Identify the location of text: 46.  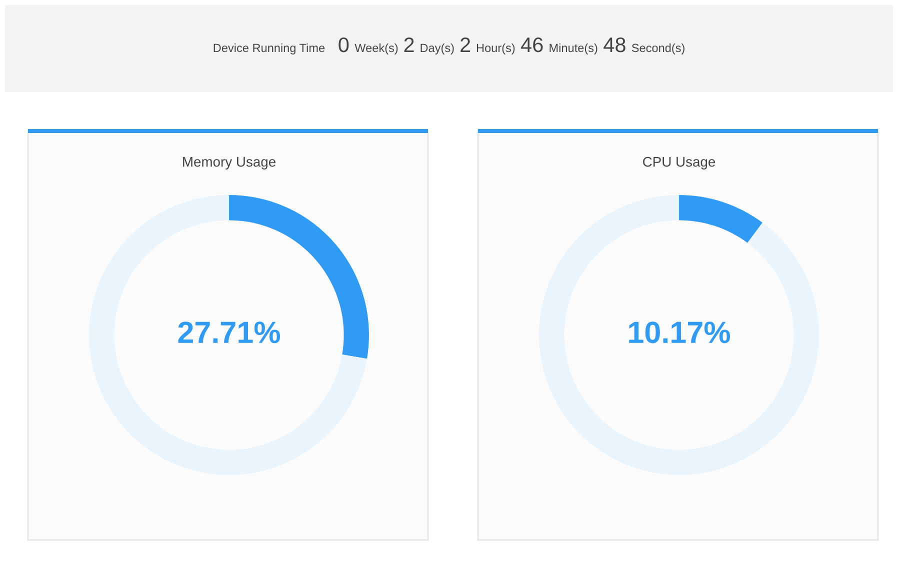
(531, 44).